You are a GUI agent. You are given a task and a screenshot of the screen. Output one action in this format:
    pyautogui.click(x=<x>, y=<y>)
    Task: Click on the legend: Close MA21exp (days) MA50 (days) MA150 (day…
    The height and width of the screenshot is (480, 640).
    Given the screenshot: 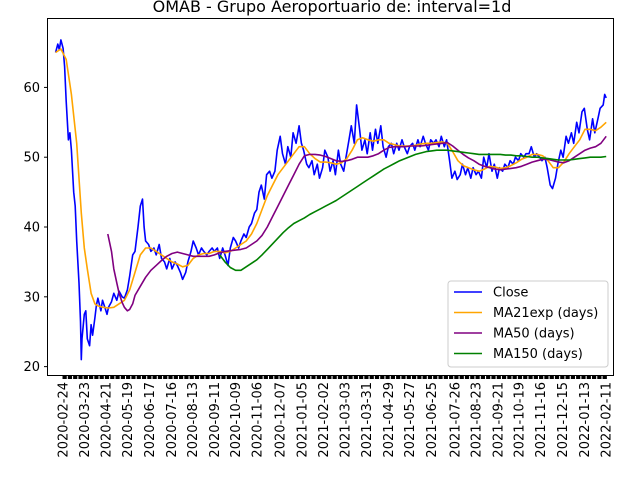 What is the action you would take?
    pyautogui.click(x=528, y=324)
    